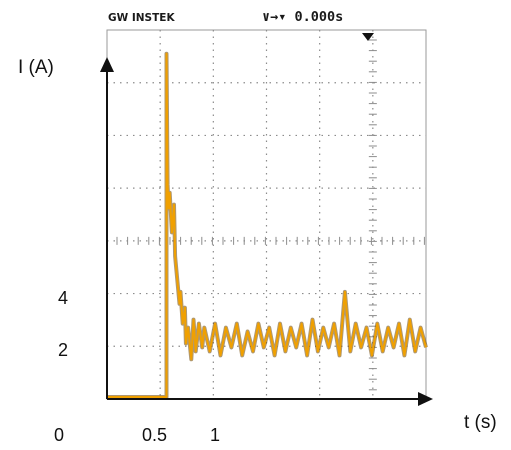 The image size is (511, 450). Describe the element at coordinates (425, 399) in the screenshot. I see `x-axis-arrow-icon` at that location.